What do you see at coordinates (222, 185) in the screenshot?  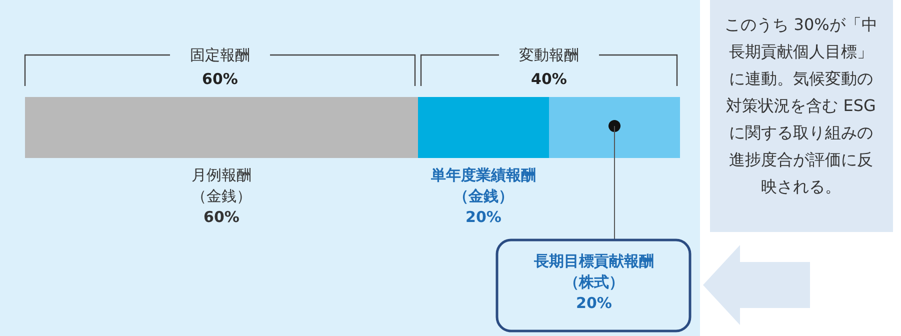 I see `series-label: 月例報酬（金銭）` at bounding box center [222, 185].